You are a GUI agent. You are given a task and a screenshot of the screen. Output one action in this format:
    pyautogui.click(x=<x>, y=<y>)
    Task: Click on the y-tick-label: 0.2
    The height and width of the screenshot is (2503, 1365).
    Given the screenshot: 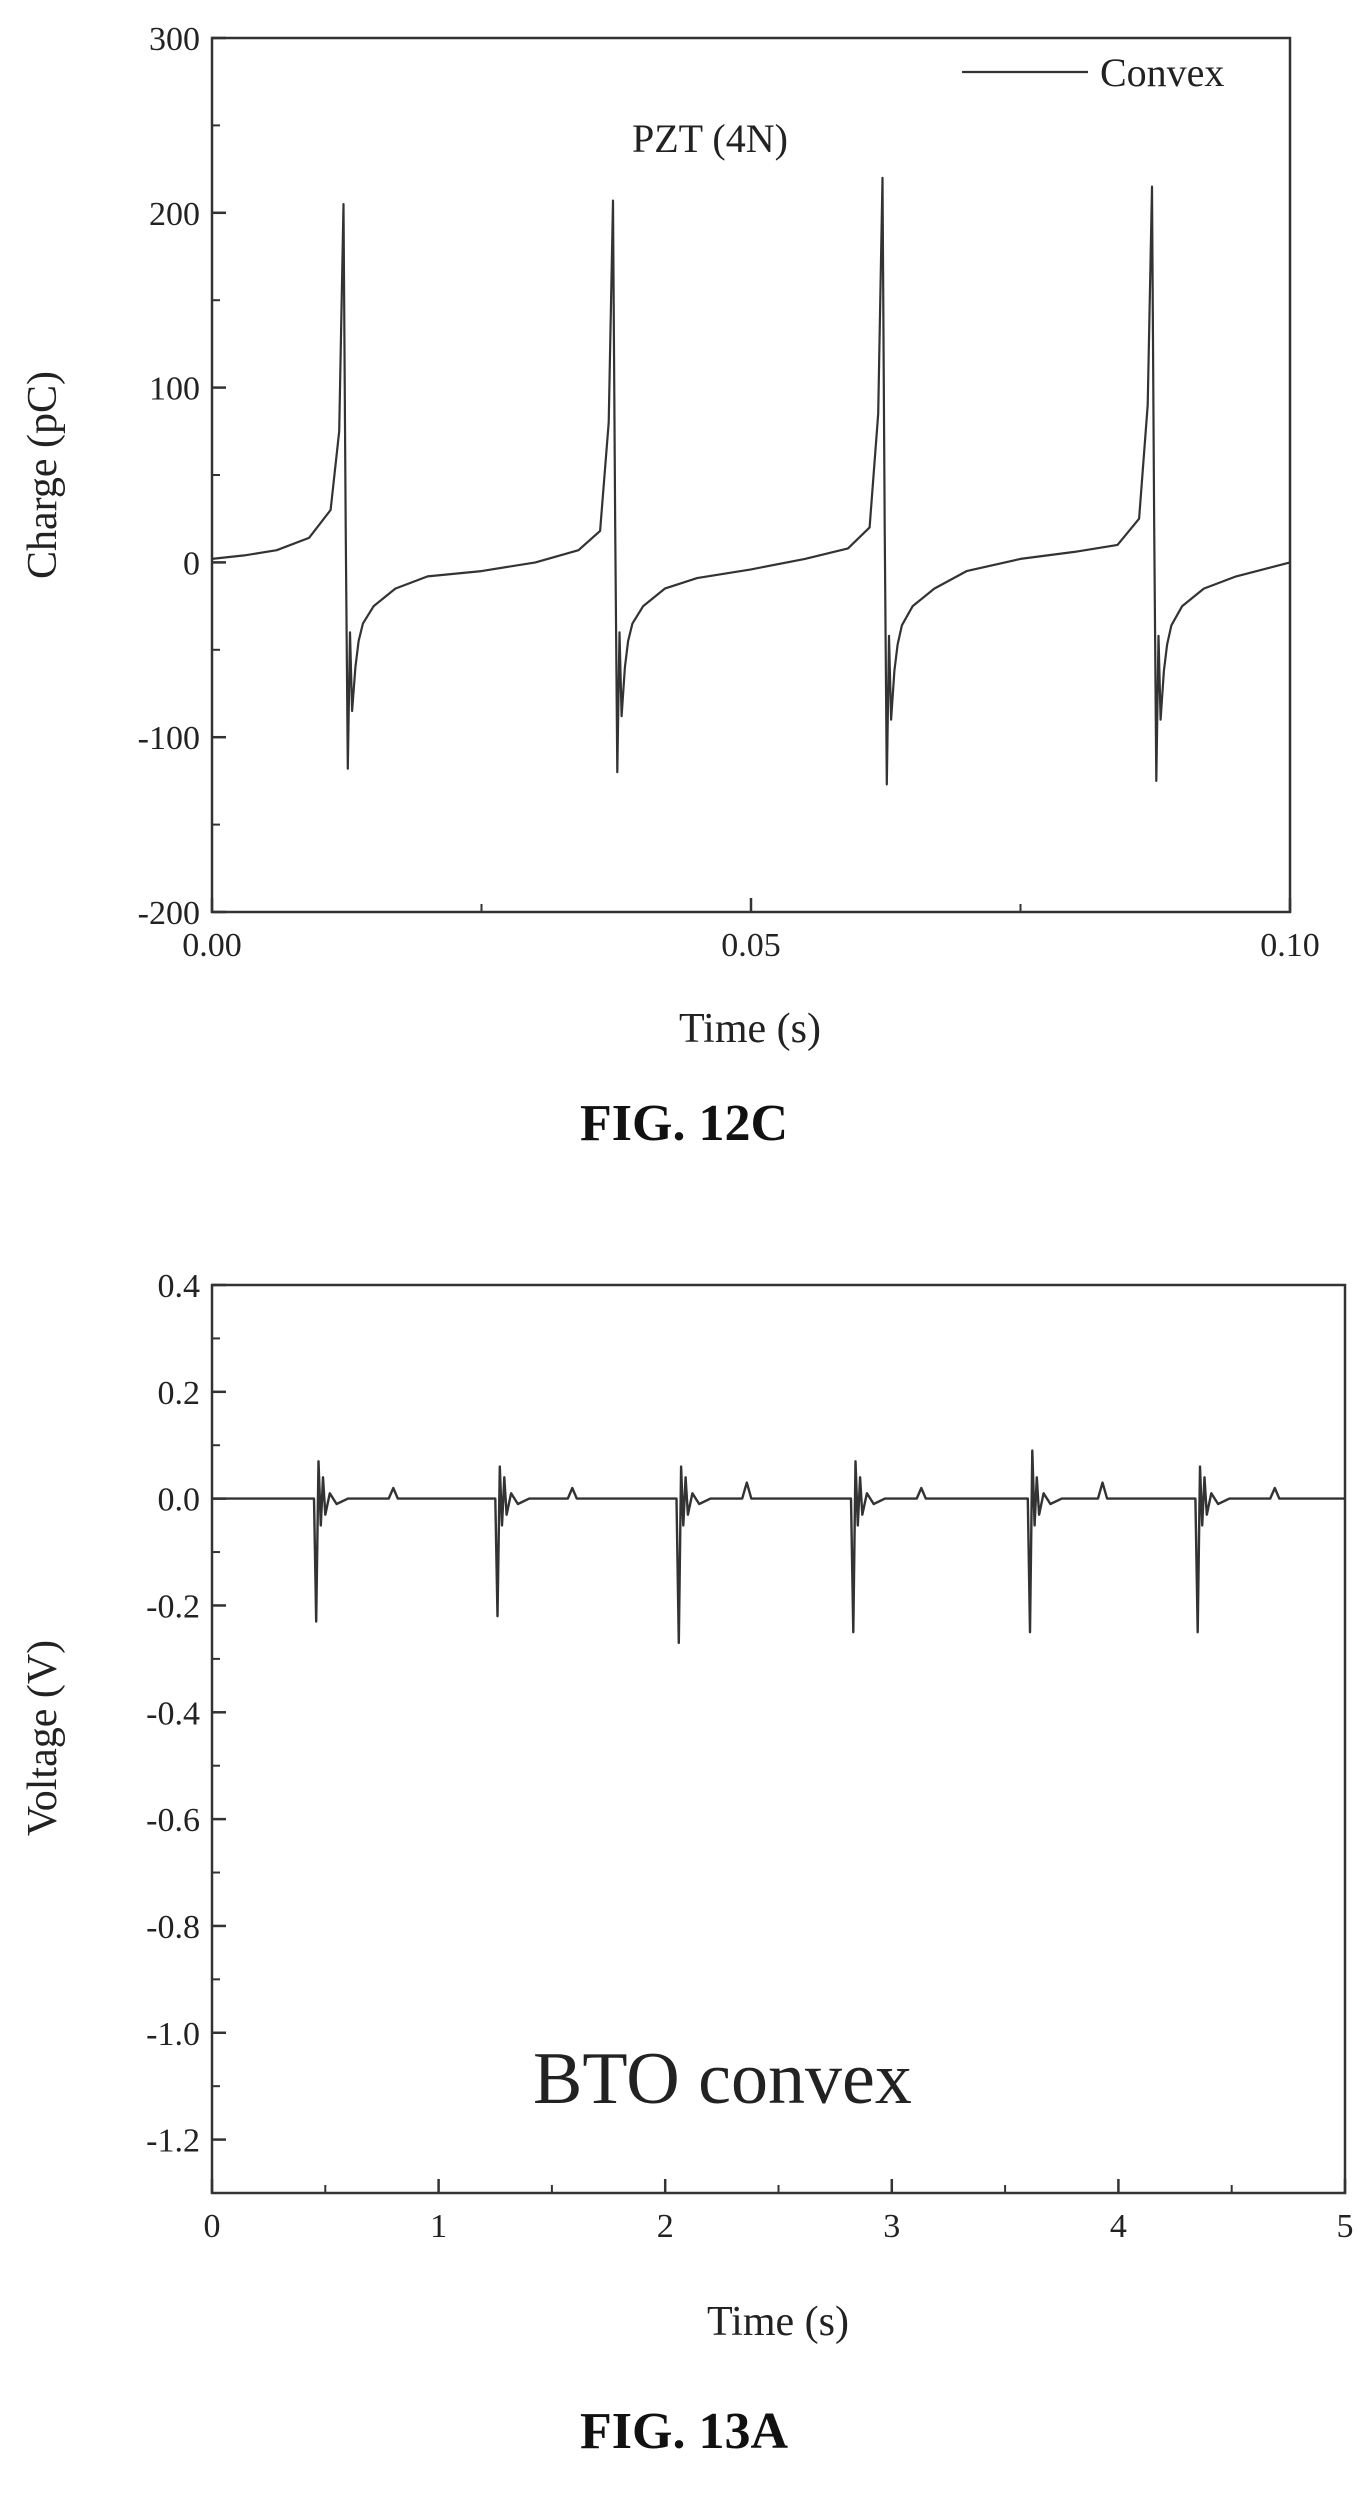 What is the action you would take?
    pyautogui.click(x=179, y=1393)
    